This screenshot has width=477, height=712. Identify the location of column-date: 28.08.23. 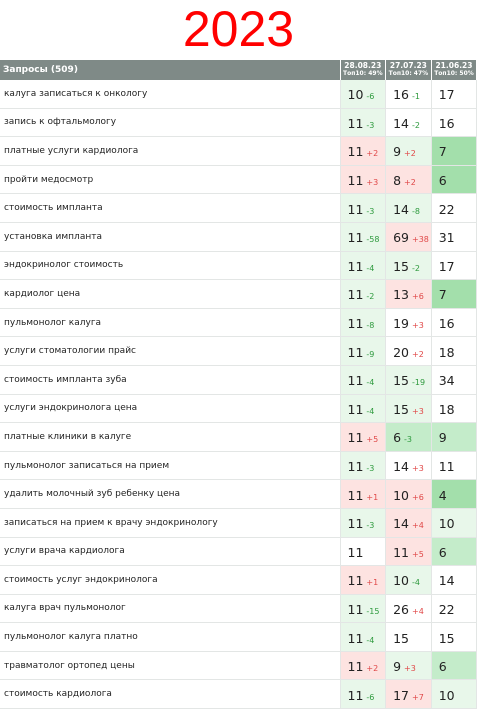
(363, 65).